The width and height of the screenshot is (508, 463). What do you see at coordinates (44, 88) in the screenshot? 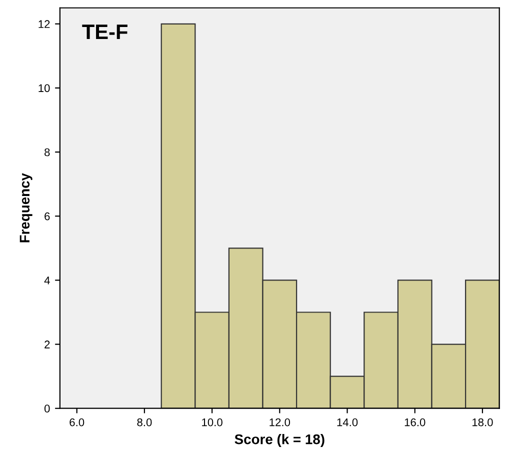
I see `y-tick-label: 10` at bounding box center [44, 88].